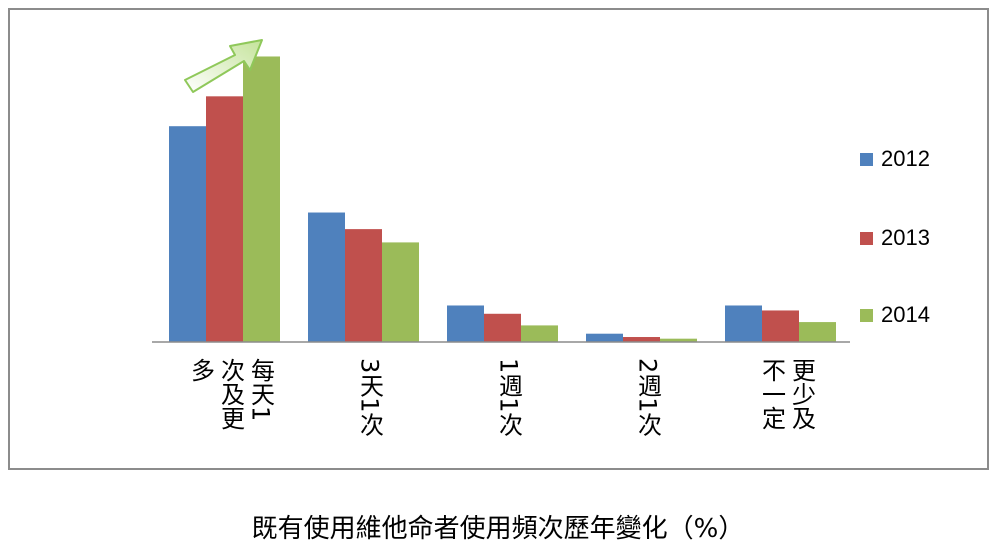 This screenshot has width=996, height=557. What do you see at coordinates (780, 326) in the screenshot?
I see `bar-2013-cat5` at bounding box center [780, 326].